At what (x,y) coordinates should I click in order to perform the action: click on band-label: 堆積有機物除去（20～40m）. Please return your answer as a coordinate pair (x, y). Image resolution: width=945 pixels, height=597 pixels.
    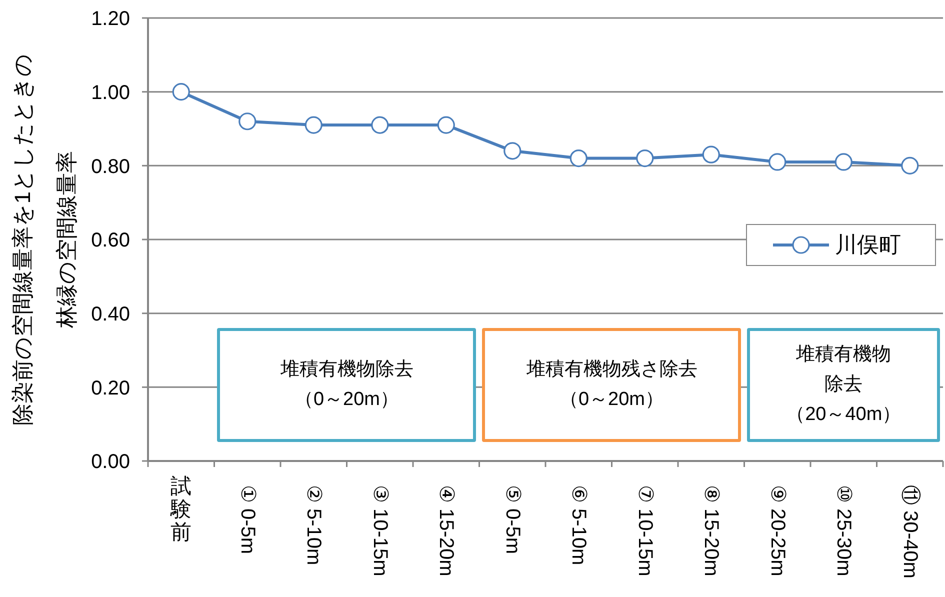
    Looking at the image, I should click on (844, 385).